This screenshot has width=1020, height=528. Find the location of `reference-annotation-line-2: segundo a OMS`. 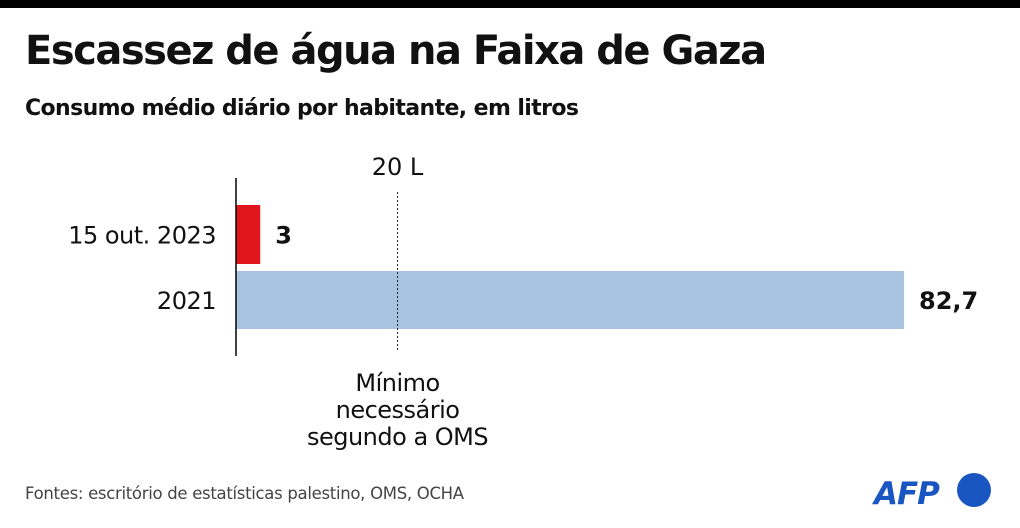

reference-annotation-line-2: segundo a OMS is located at coordinates (397, 437).